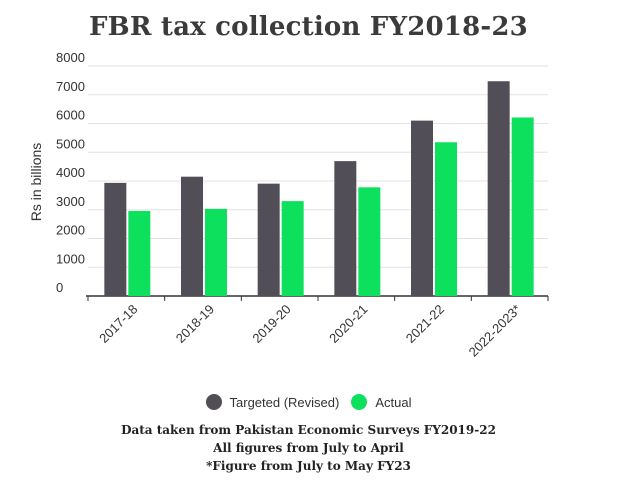  What do you see at coordinates (70, 143) in the screenshot?
I see `y-tick-label: 5000` at bounding box center [70, 143].